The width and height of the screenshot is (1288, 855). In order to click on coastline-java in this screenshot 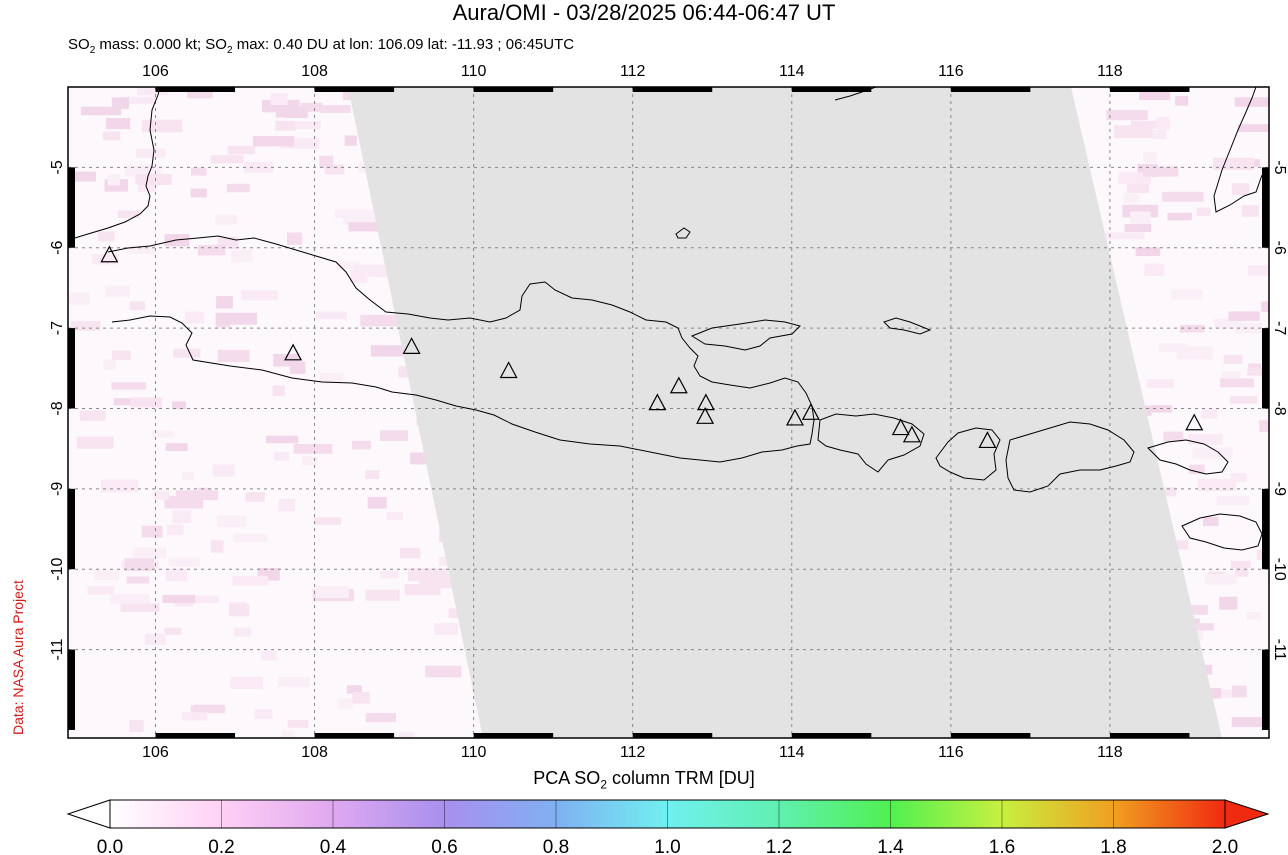, I will do `click(461, 349)`.